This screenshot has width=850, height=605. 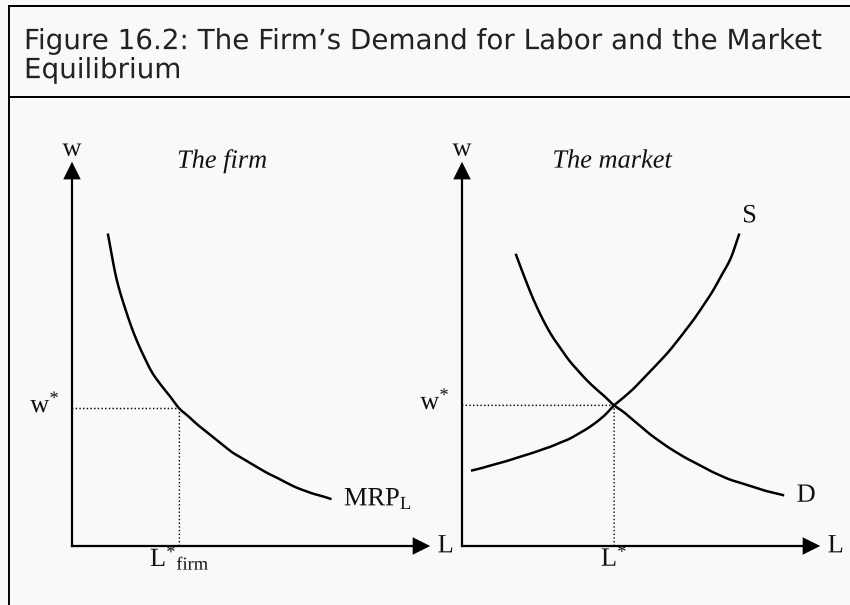 I want to click on chart-title: Figure 16.2: The Firm’s Demand for Labor and the Market Equilibrium, so click(x=424, y=56).